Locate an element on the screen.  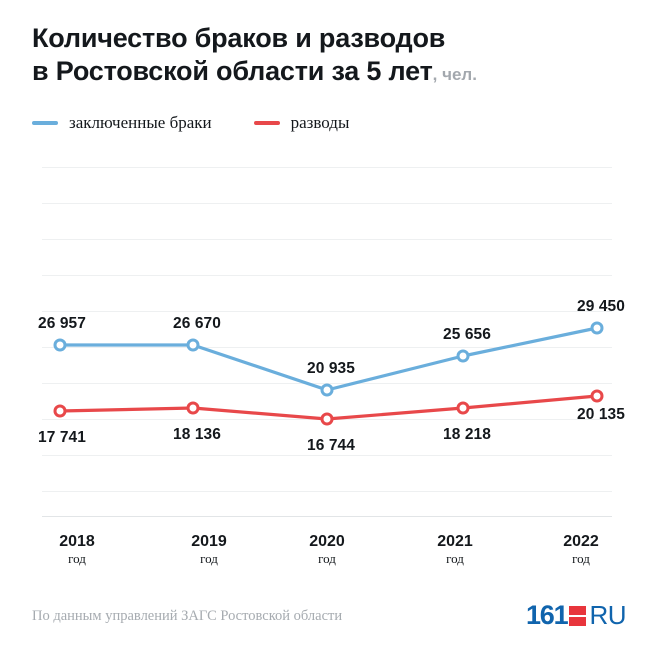
x-tick-2019: 2019 год is located at coordinates (209, 549).